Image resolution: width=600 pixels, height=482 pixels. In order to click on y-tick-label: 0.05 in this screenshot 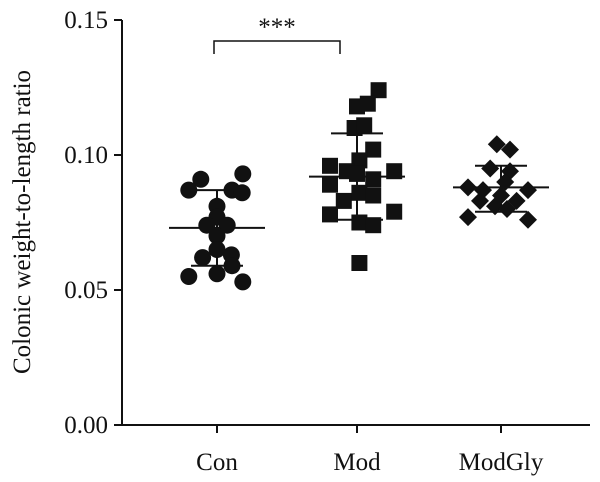, I will do `click(86, 290)`.